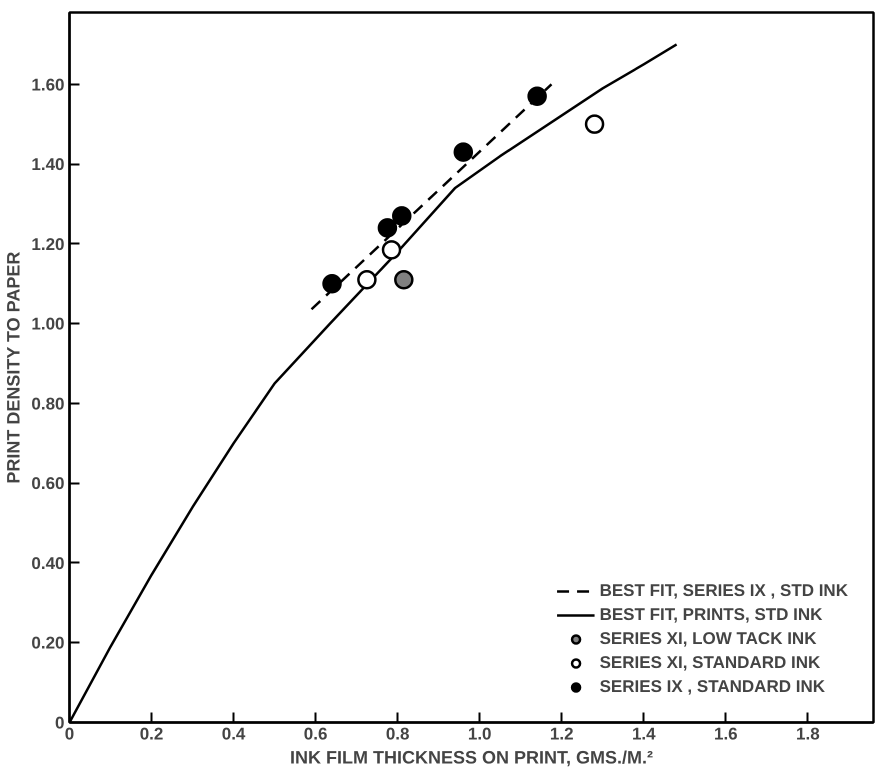 Image resolution: width=895 pixels, height=779 pixels. Describe the element at coordinates (644, 734) in the screenshot. I see `x-tick-label: 1.4` at that location.